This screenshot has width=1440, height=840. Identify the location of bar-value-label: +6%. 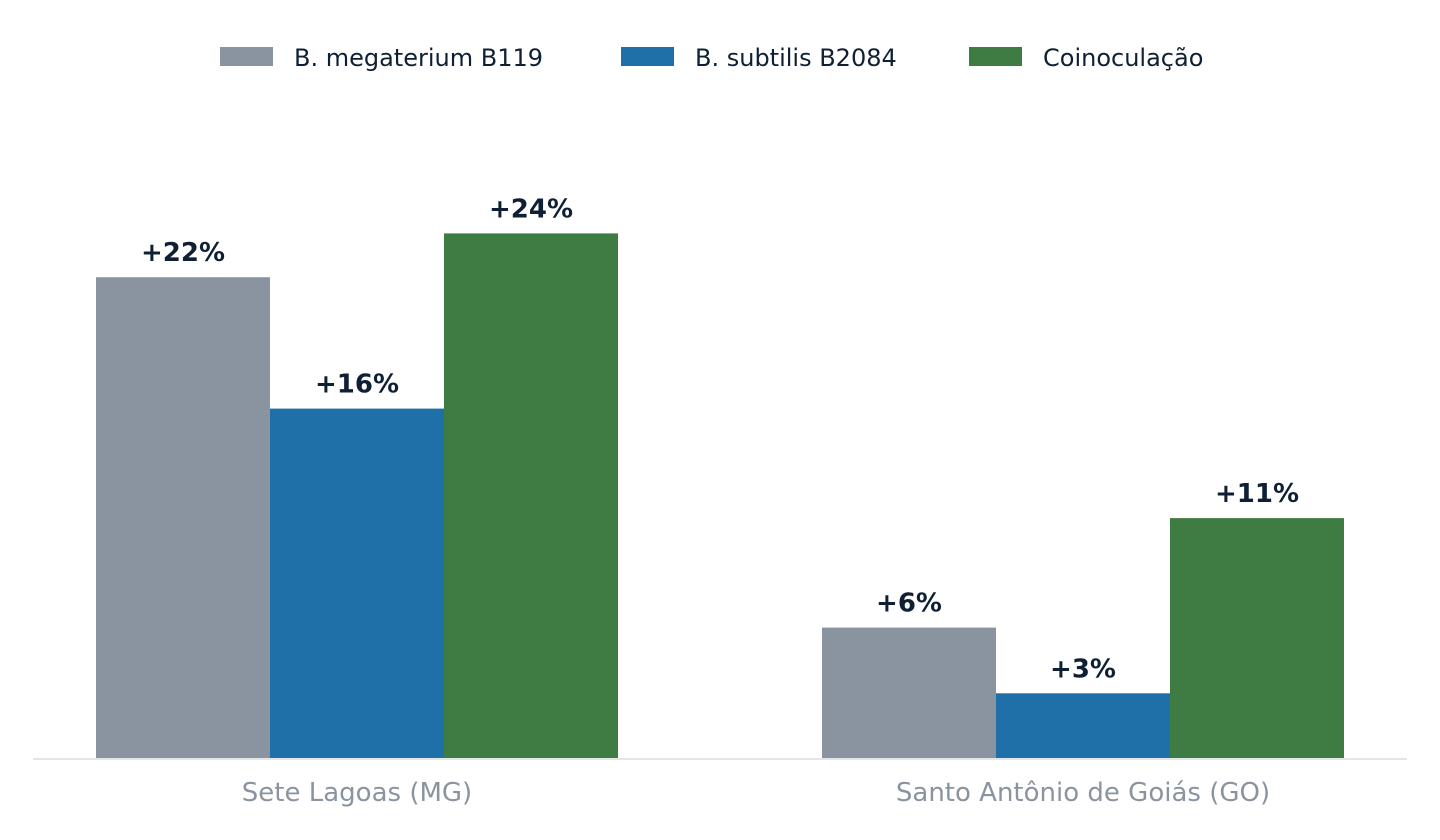
(909, 604).